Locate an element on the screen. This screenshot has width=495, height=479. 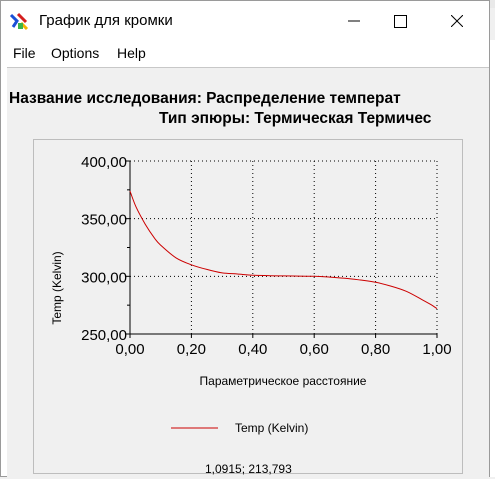
title-bar: График для кромки is located at coordinates (245, 21).